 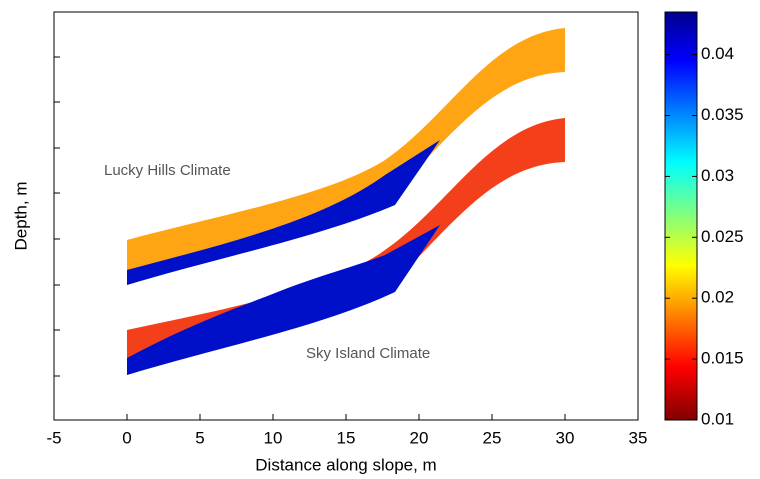 What do you see at coordinates (722, 358) in the screenshot?
I see `colorbar-tick-label: 0.015` at bounding box center [722, 358].